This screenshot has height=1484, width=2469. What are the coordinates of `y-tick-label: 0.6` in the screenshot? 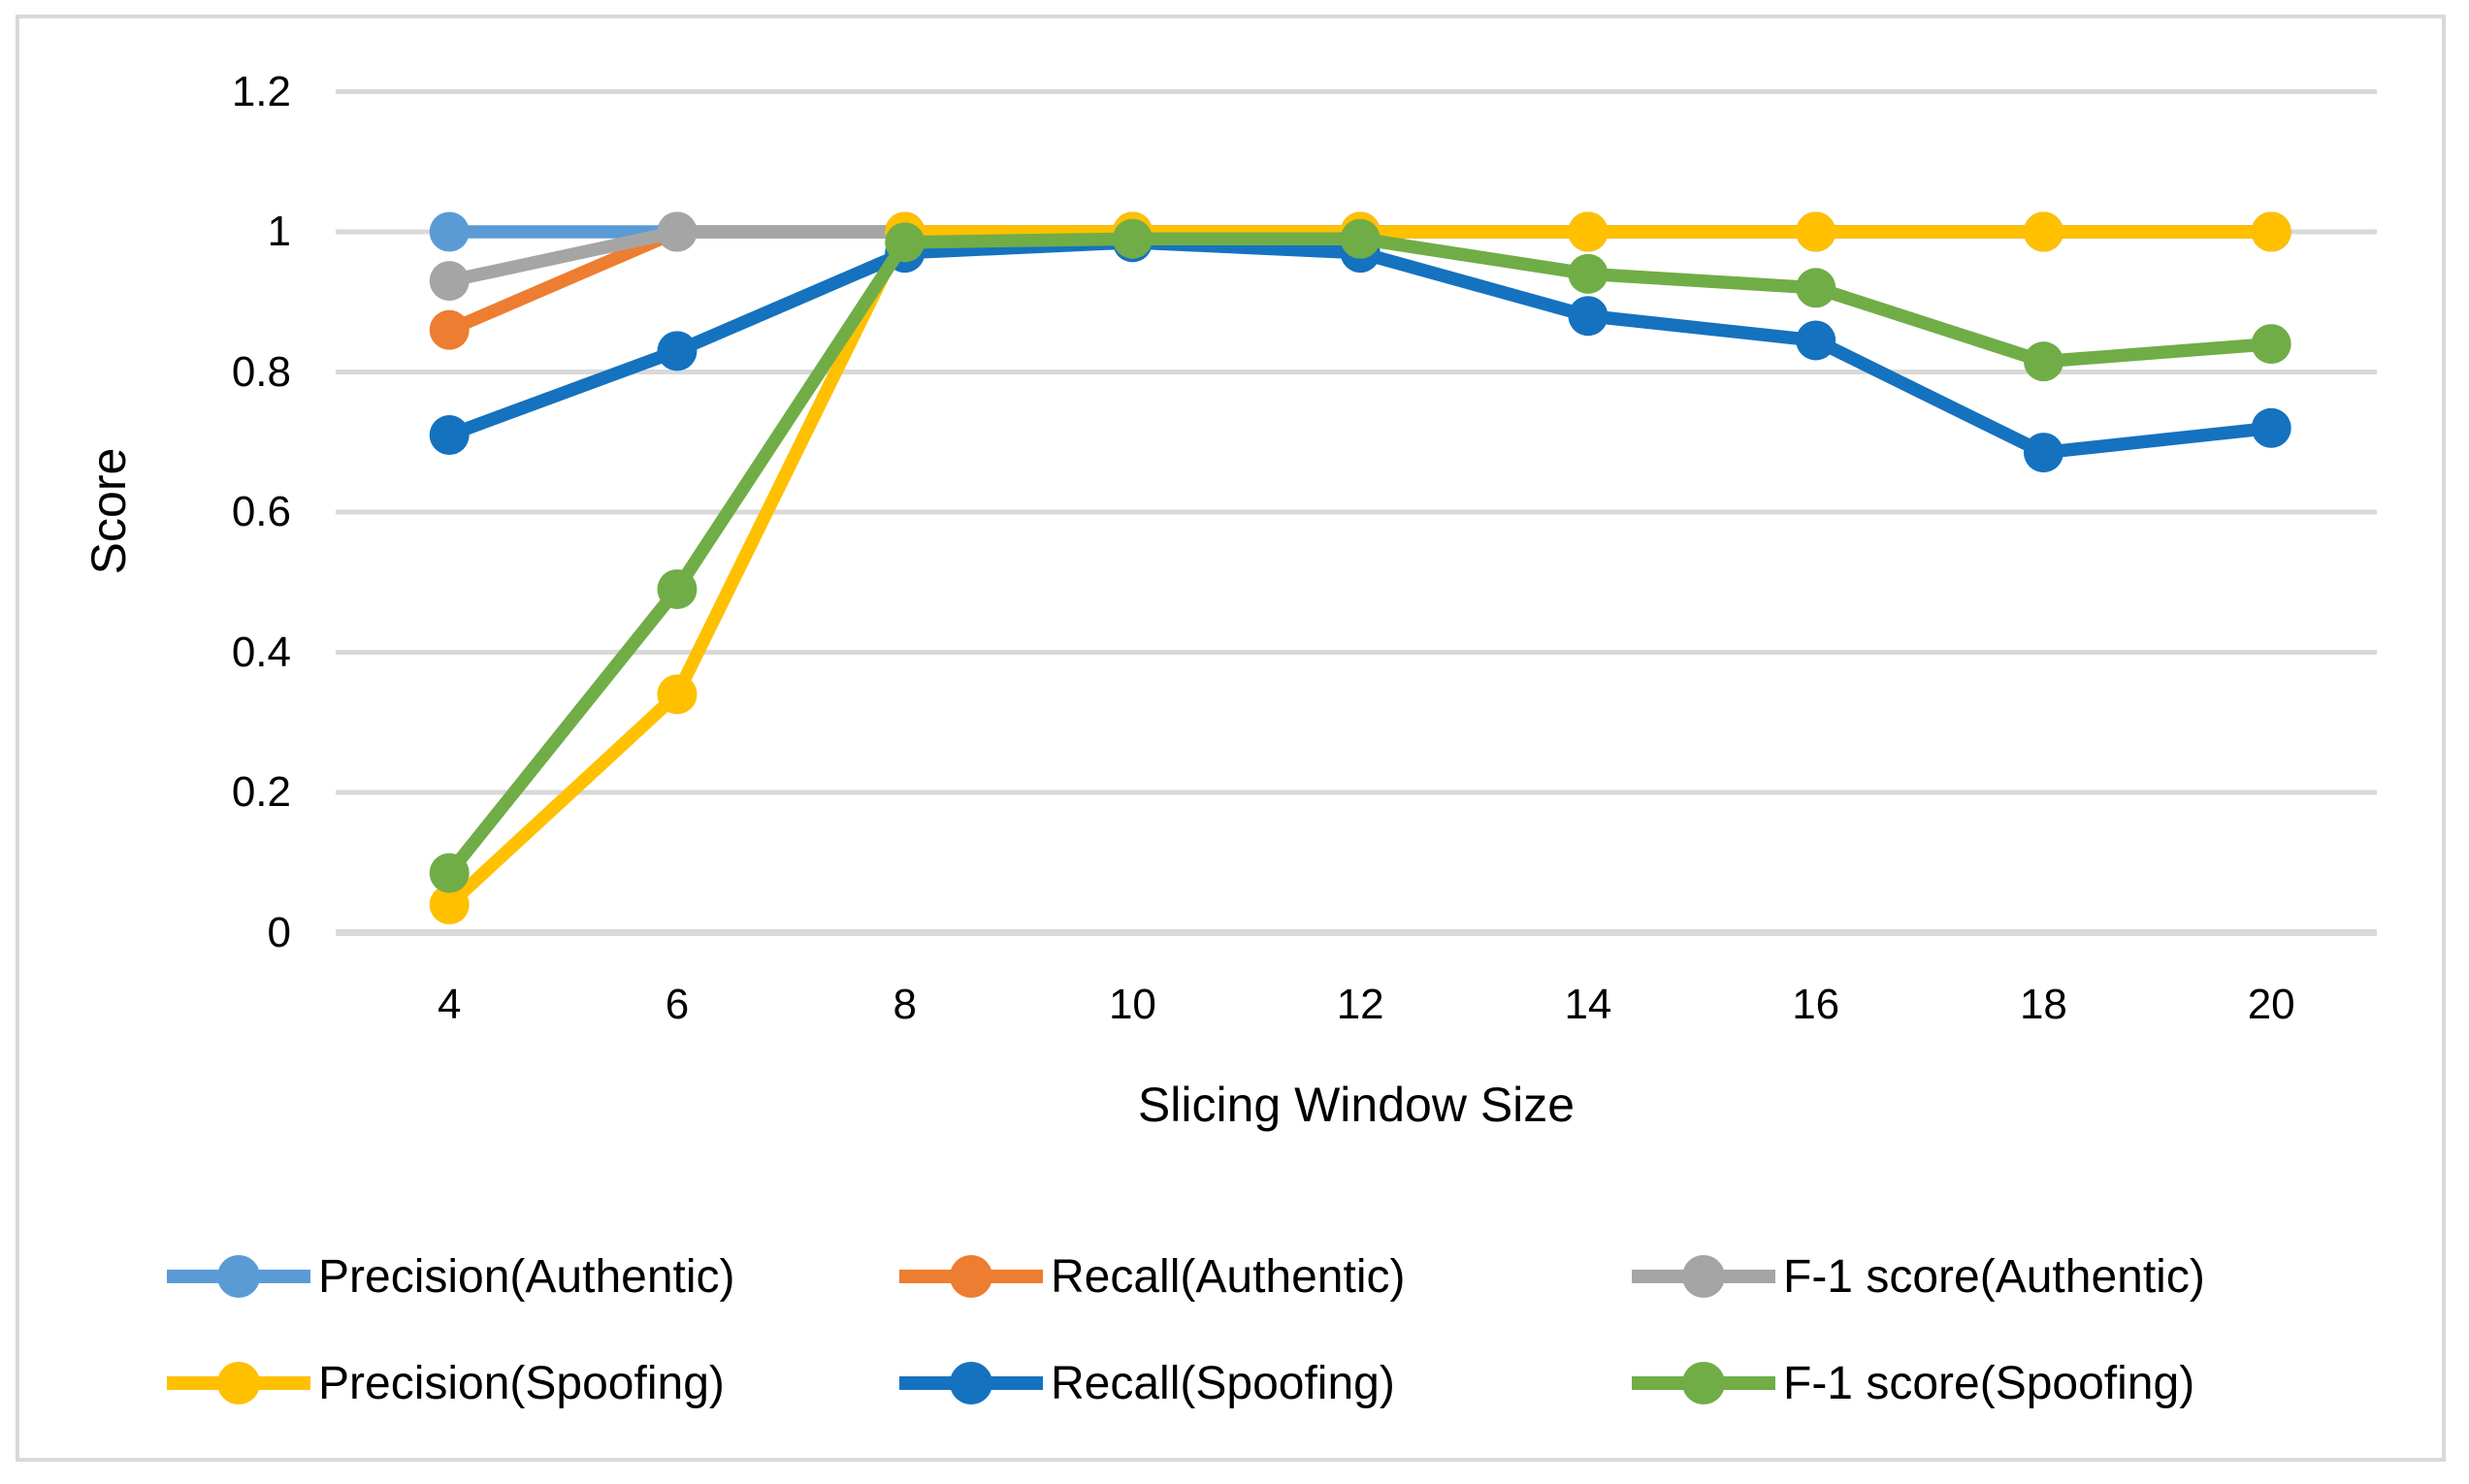 It's located at (261, 512).